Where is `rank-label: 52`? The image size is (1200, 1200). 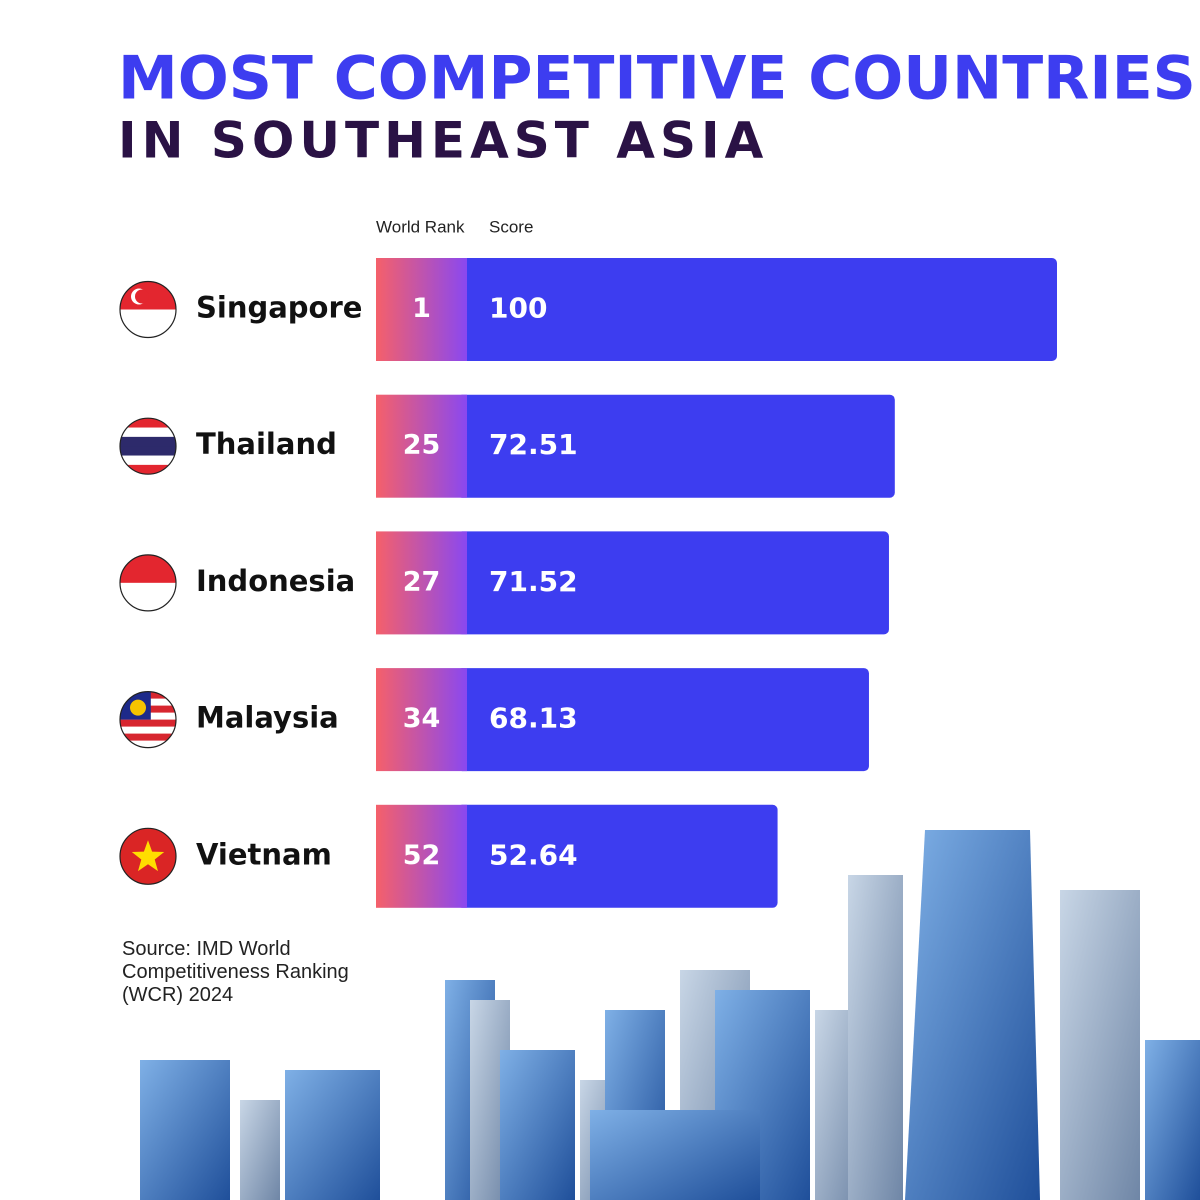 rank-label: 52 is located at coordinates (422, 855).